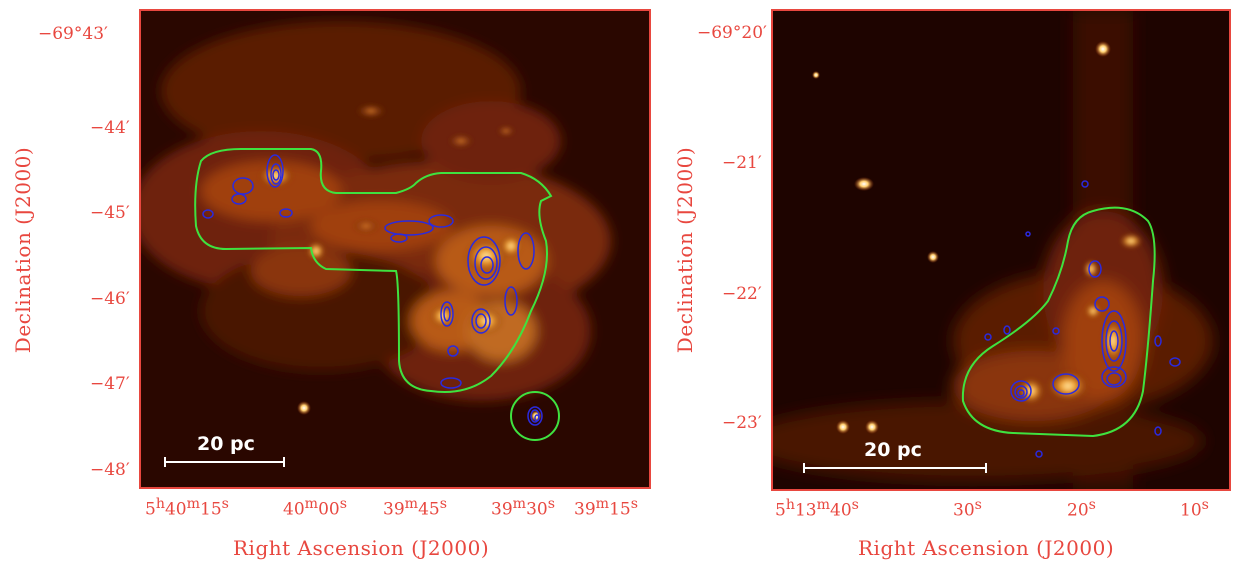  What do you see at coordinates (361, 548) in the screenshot?
I see `left-x-axis-title: Right Ascension (J2000)` at bounding box center [361, 548].